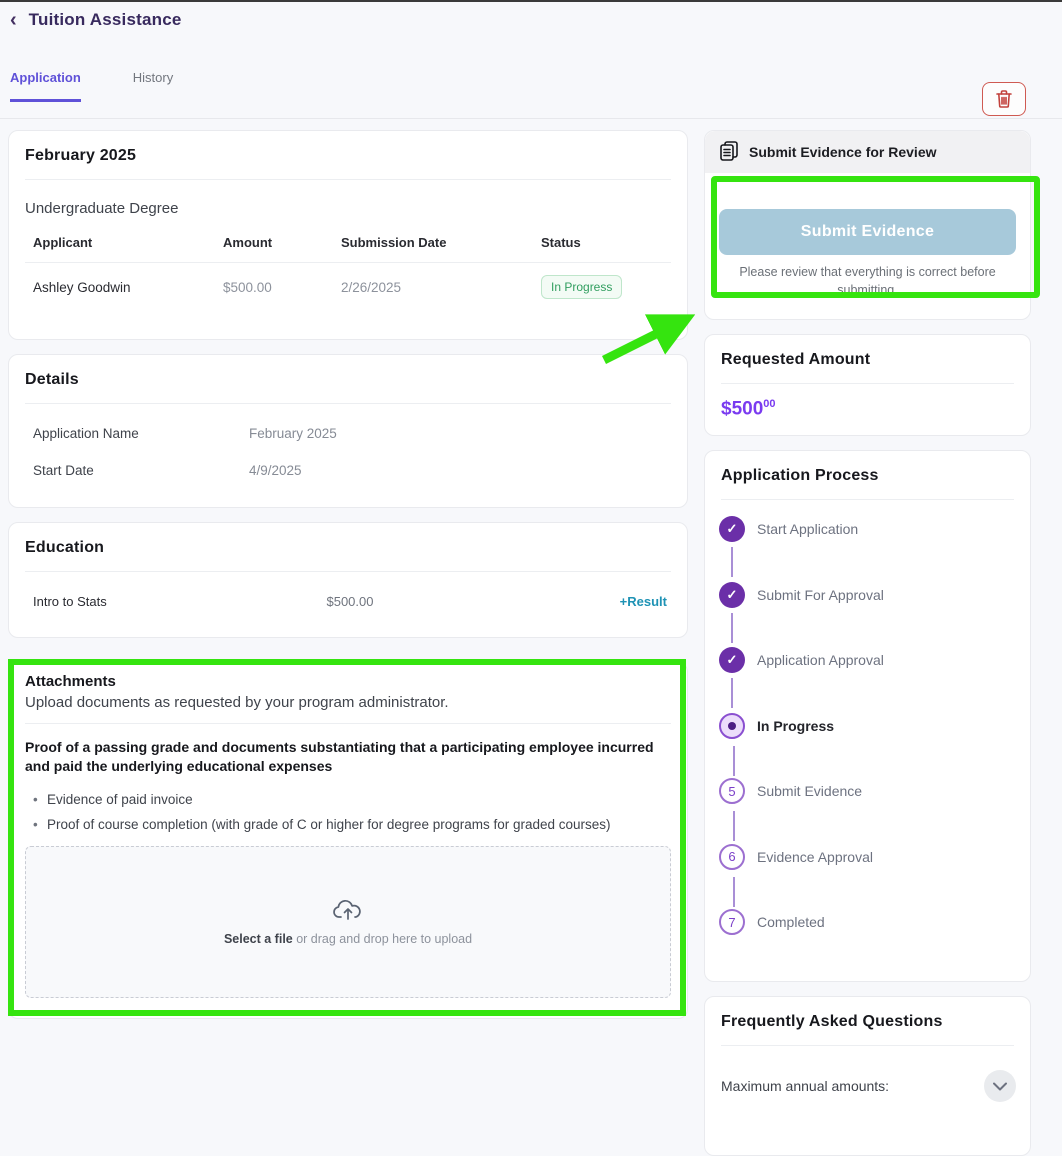  Describe the element at coordinates (13, 20) in the screenshot. I see `back-icon: ‹` at that location.